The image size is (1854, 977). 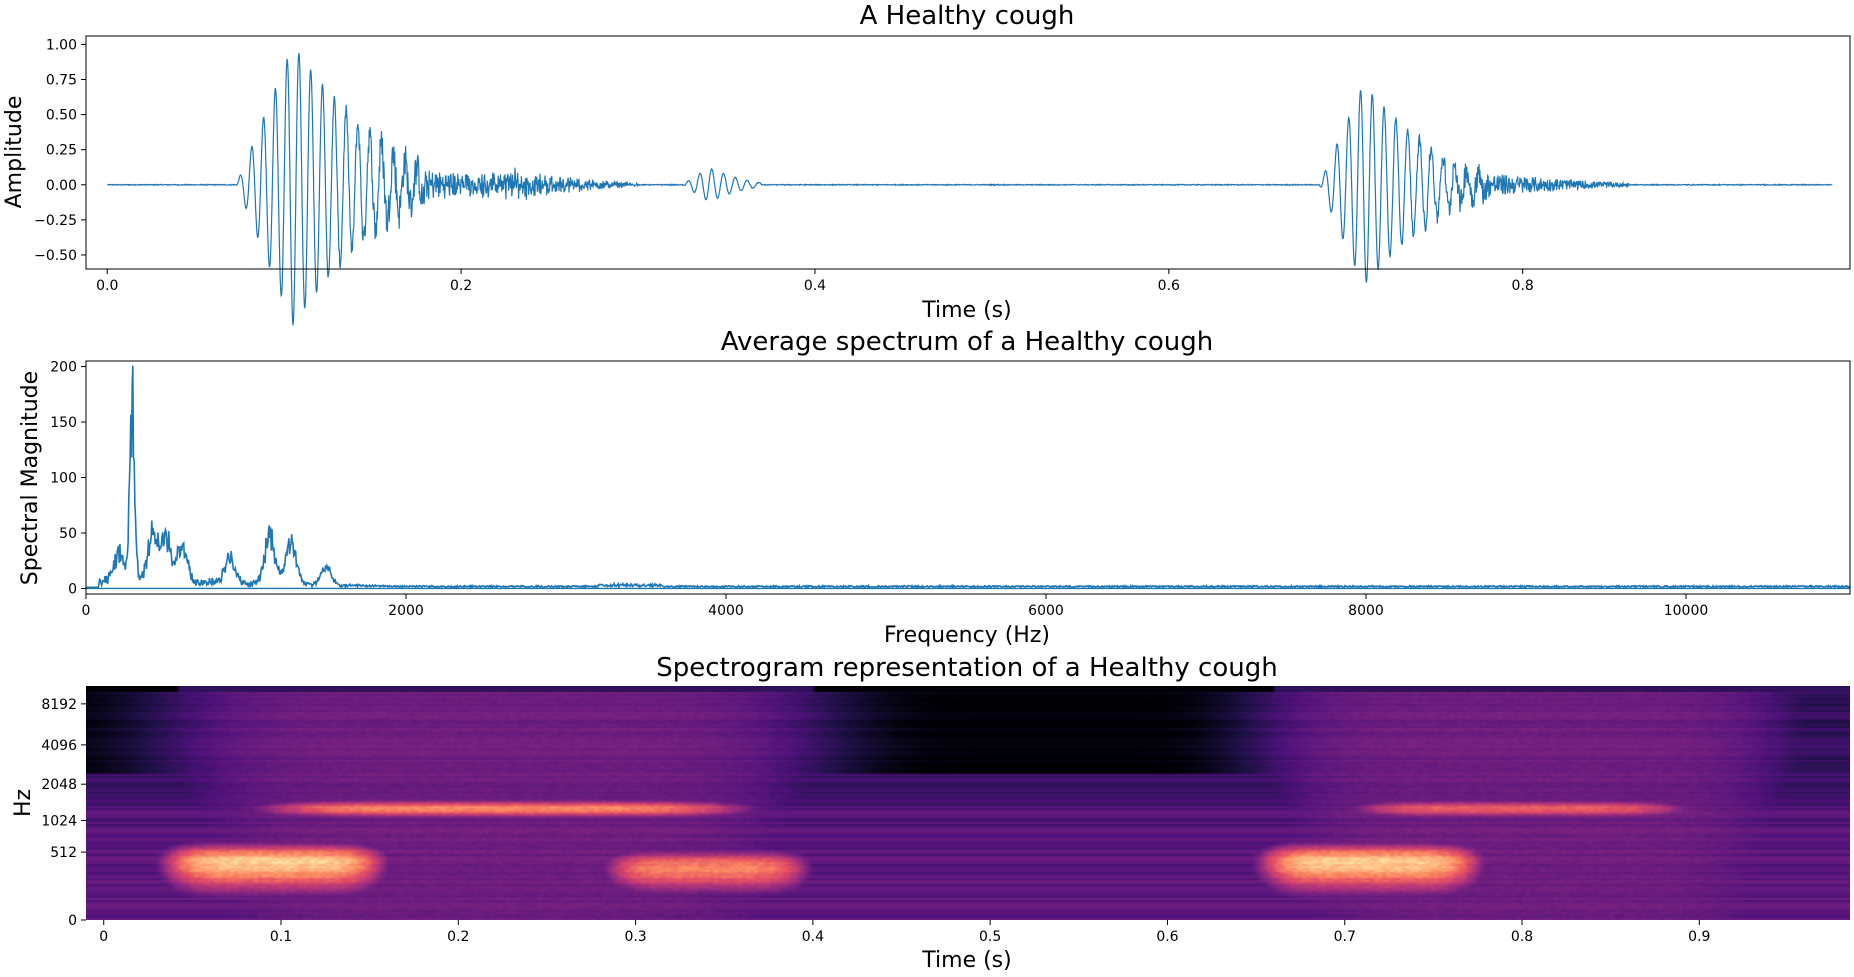 What do you see at coordinates (61, 116) in the screenshot?
I see `y-tick-label: 0.50` at bounding box center [61, 116].